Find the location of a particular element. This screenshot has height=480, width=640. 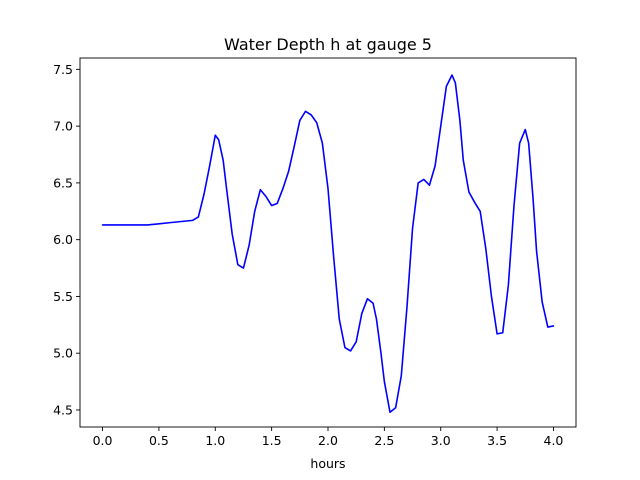

x-tick-label: 0.5 is located at coordinates (159, 440).